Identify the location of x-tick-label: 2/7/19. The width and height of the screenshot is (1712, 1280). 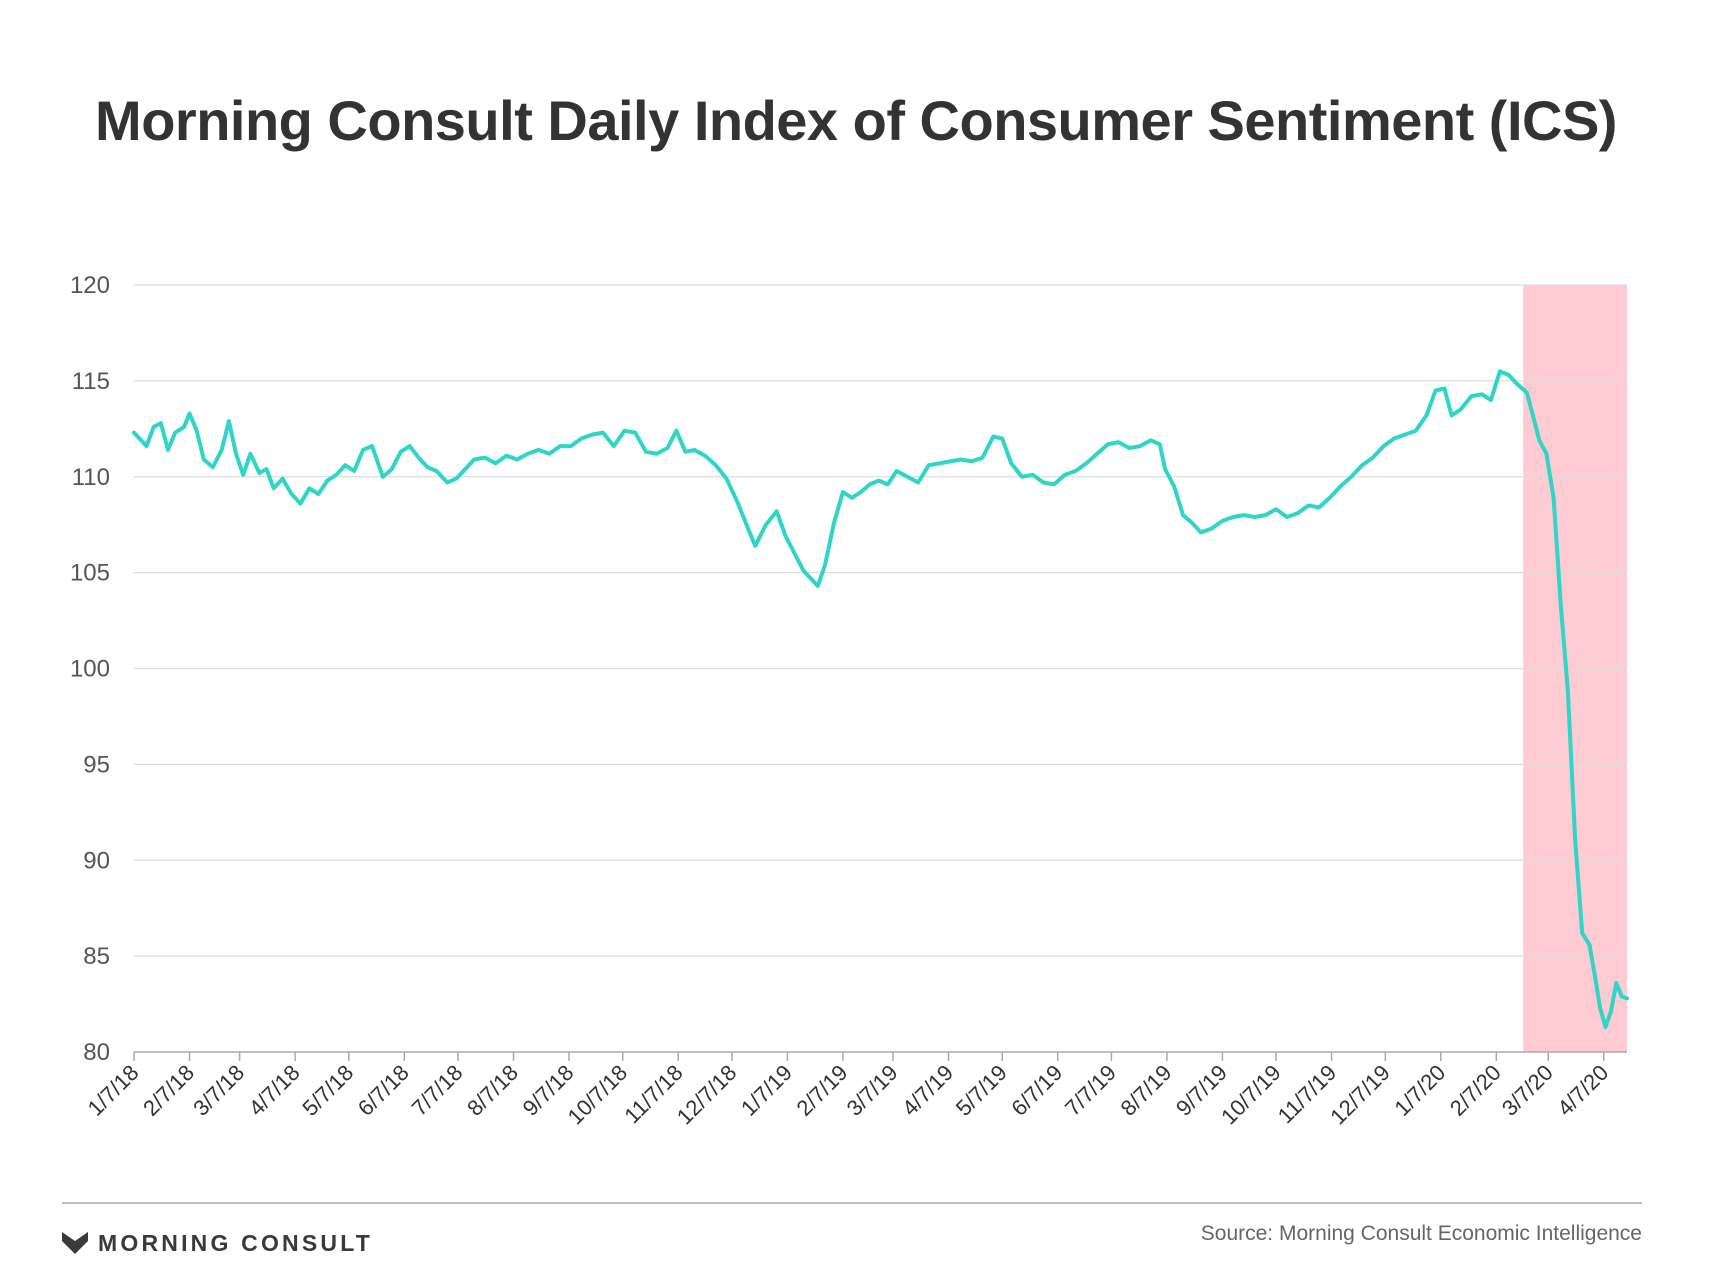
(822, 1090).